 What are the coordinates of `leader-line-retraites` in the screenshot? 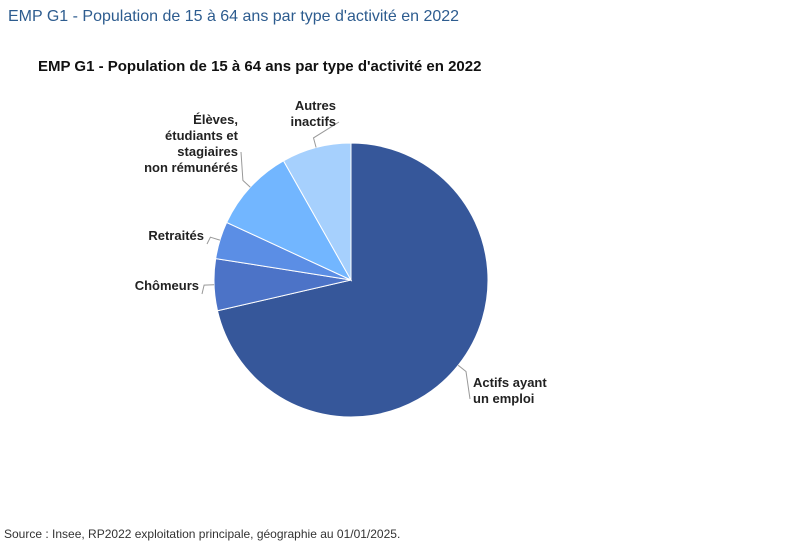 It's located at (213, 240).